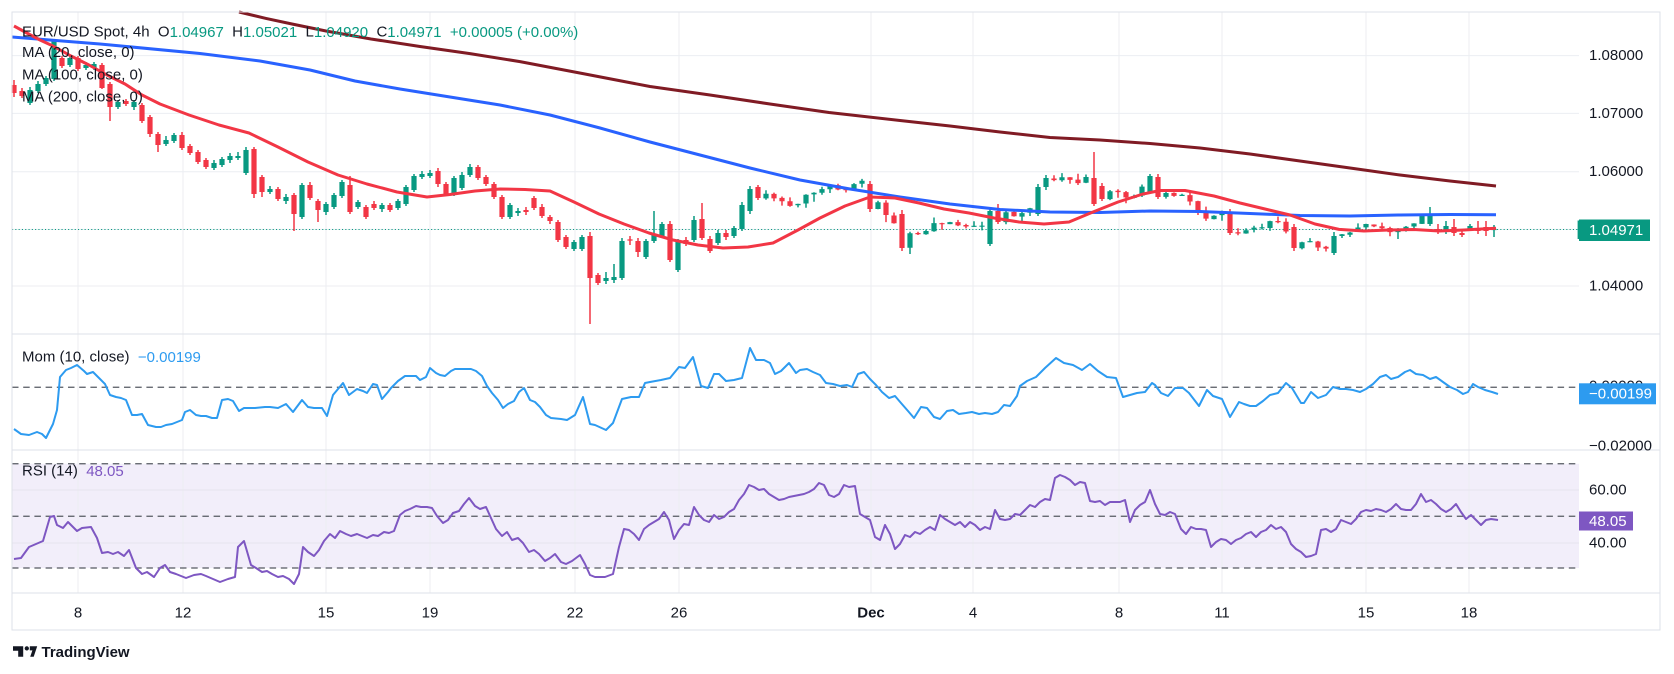  What do you see at coordinates (575, 613) in the screenshot?
I see `svg-text: 22` at bounding box center [575, 613].